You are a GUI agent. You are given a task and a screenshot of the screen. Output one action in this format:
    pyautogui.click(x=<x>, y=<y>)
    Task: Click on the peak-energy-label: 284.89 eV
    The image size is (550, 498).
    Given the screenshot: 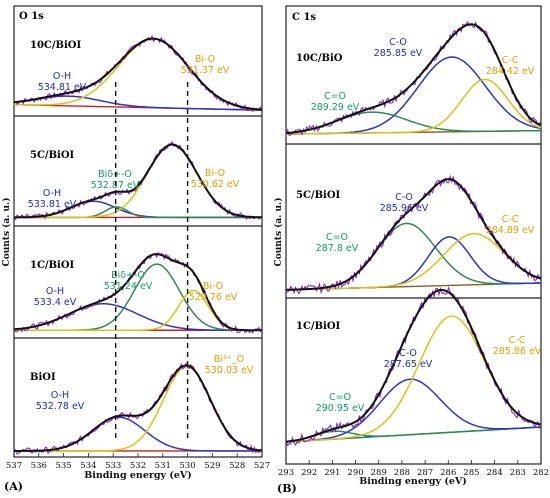 What is the action you would take?
    pyautogui.click(x=510, y=230)
    